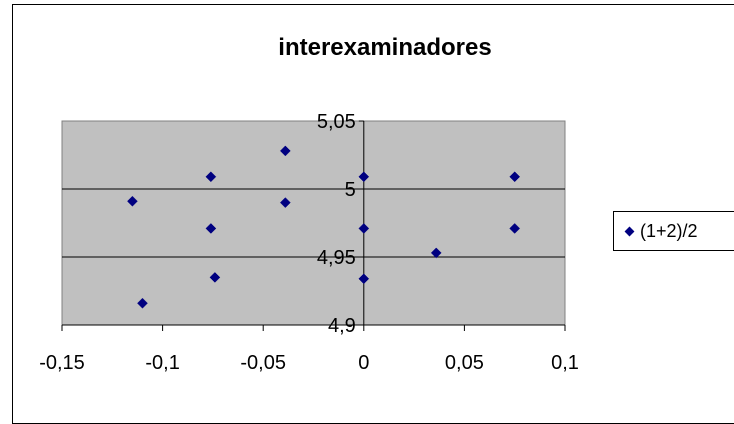 The image size is (734, 424). I want to click on y-tick-label: 4,95, so click(336, 258).